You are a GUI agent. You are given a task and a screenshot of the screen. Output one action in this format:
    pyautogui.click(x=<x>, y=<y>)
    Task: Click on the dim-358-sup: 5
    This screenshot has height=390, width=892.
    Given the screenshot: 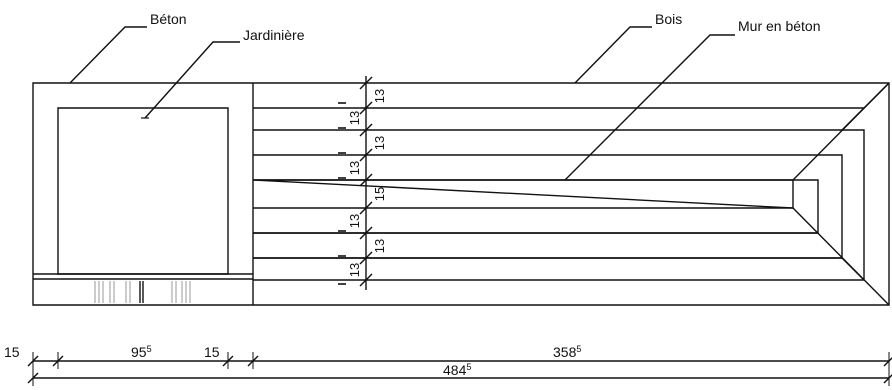 What is the action you would take?
    pyautogui.click(x=578, y=349)
    